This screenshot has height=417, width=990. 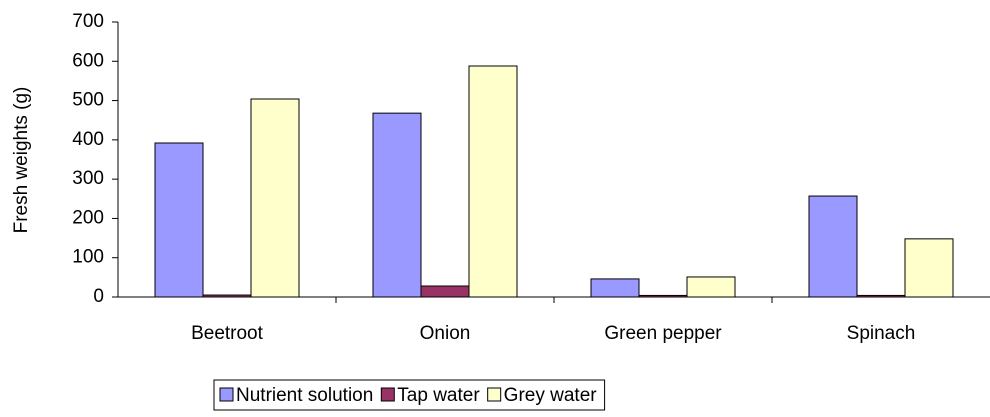 I want to click on legend-box, so click(x=409, y=395).